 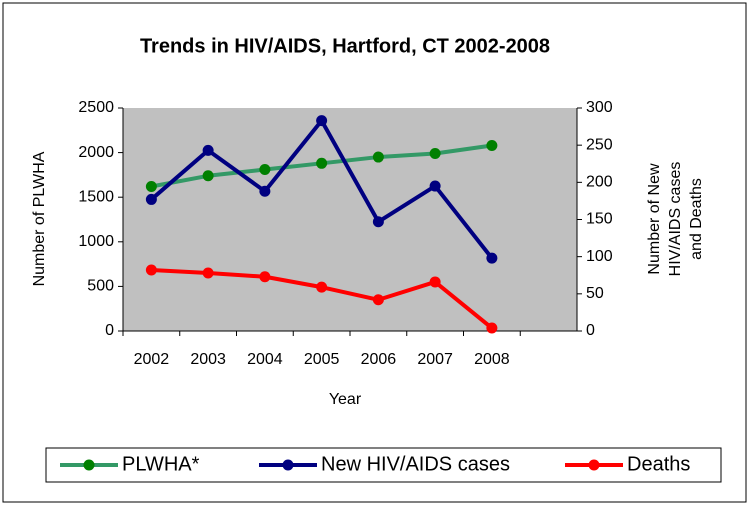 I want to click on y2-tick-label: 200, so click(x=599, y=182).